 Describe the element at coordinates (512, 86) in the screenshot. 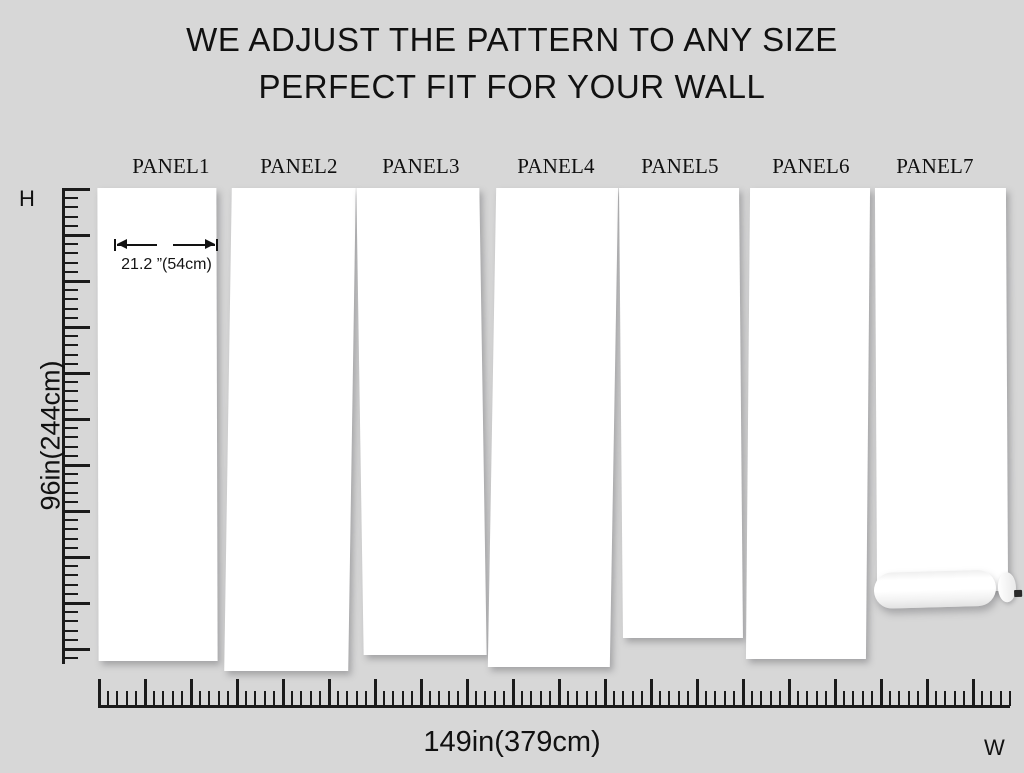

I see `headline-line-2: PERFECT FIT FOR YOUR WALL` at that location.